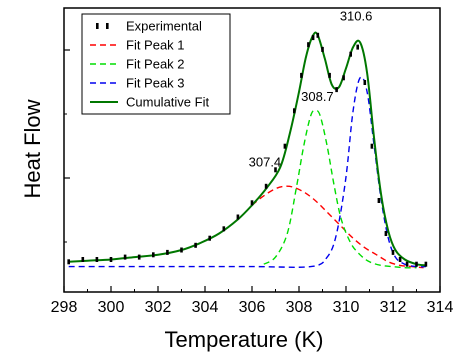  I want to click on x-tick-label: 312, so click(393, 307).